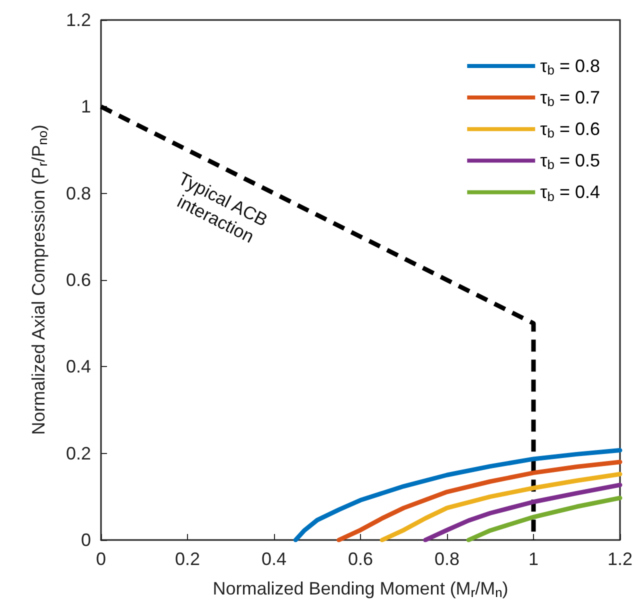  Describe the element at coordinates (101, 559) in the screenshot. I see `x-tick-label: 0` at that location.